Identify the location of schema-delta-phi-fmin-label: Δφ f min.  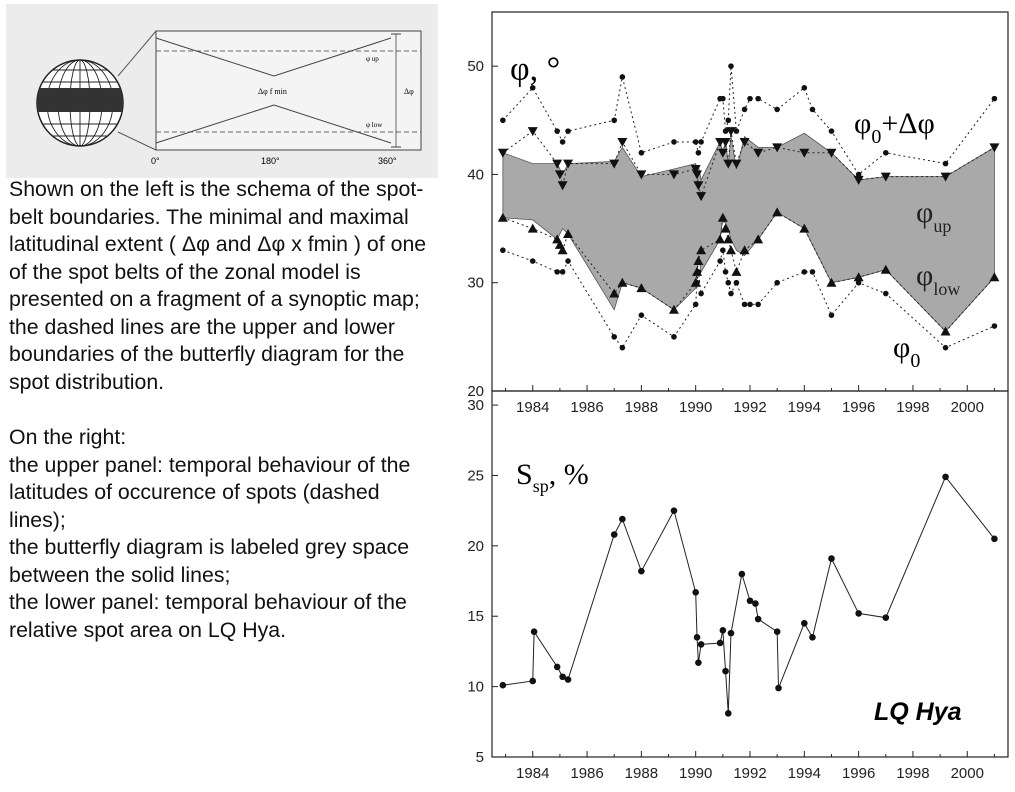
(272, 91).